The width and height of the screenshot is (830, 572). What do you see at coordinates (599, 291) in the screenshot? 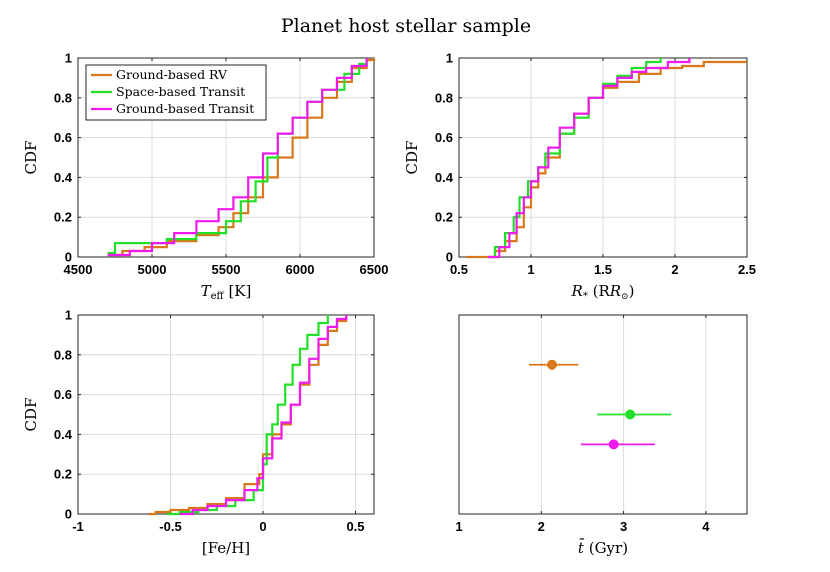
I see `x-axis-label-suffix: (R` at bounding box center [599, 291].